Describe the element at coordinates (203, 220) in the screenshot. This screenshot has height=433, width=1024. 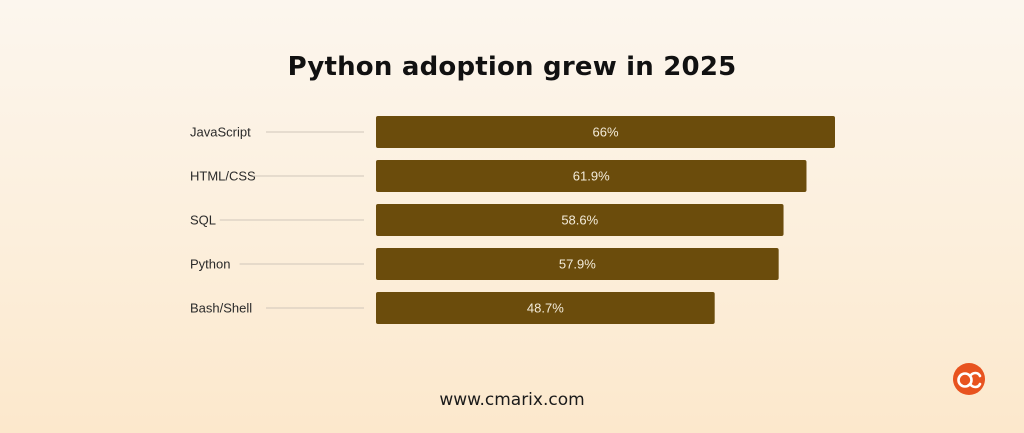
I see `category-label: SQL` at that location.